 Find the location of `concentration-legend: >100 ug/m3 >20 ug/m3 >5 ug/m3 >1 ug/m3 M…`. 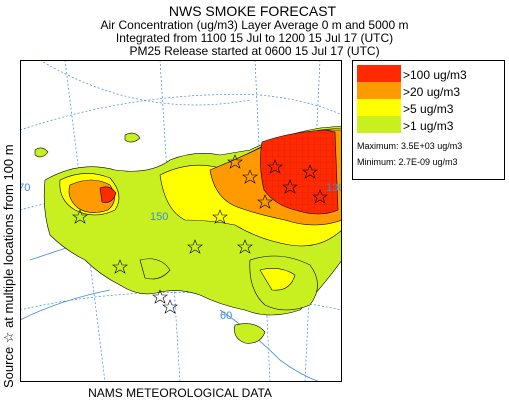

concentration-legend: >100 ug/m3 >20 ug/m3 >5 ug/m3 >1 ug/m3 M… is located at coordinates (428, 120).